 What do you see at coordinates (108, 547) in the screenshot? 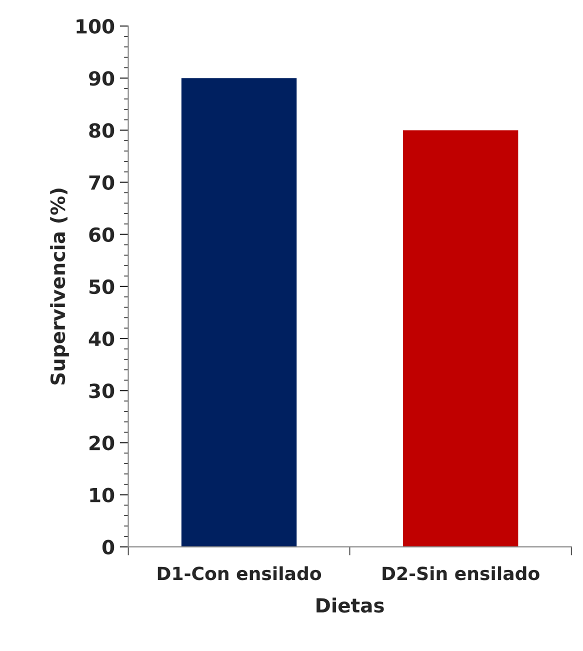
I see `y-tick-label: 0` at bounding box center [108, 547].